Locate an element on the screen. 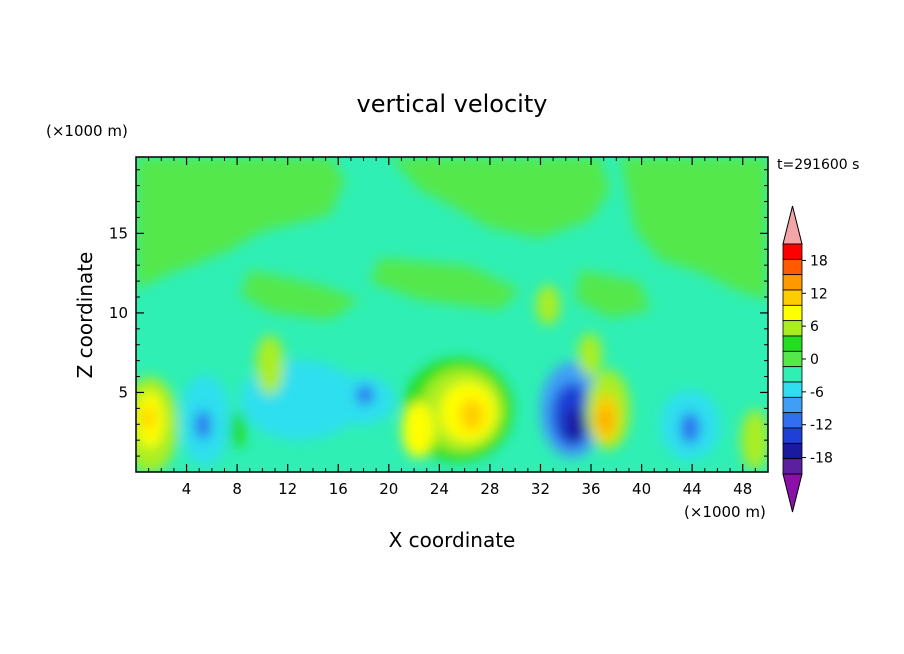  y-unit-label: (×1000 m) is located at coordinates (87, 131).